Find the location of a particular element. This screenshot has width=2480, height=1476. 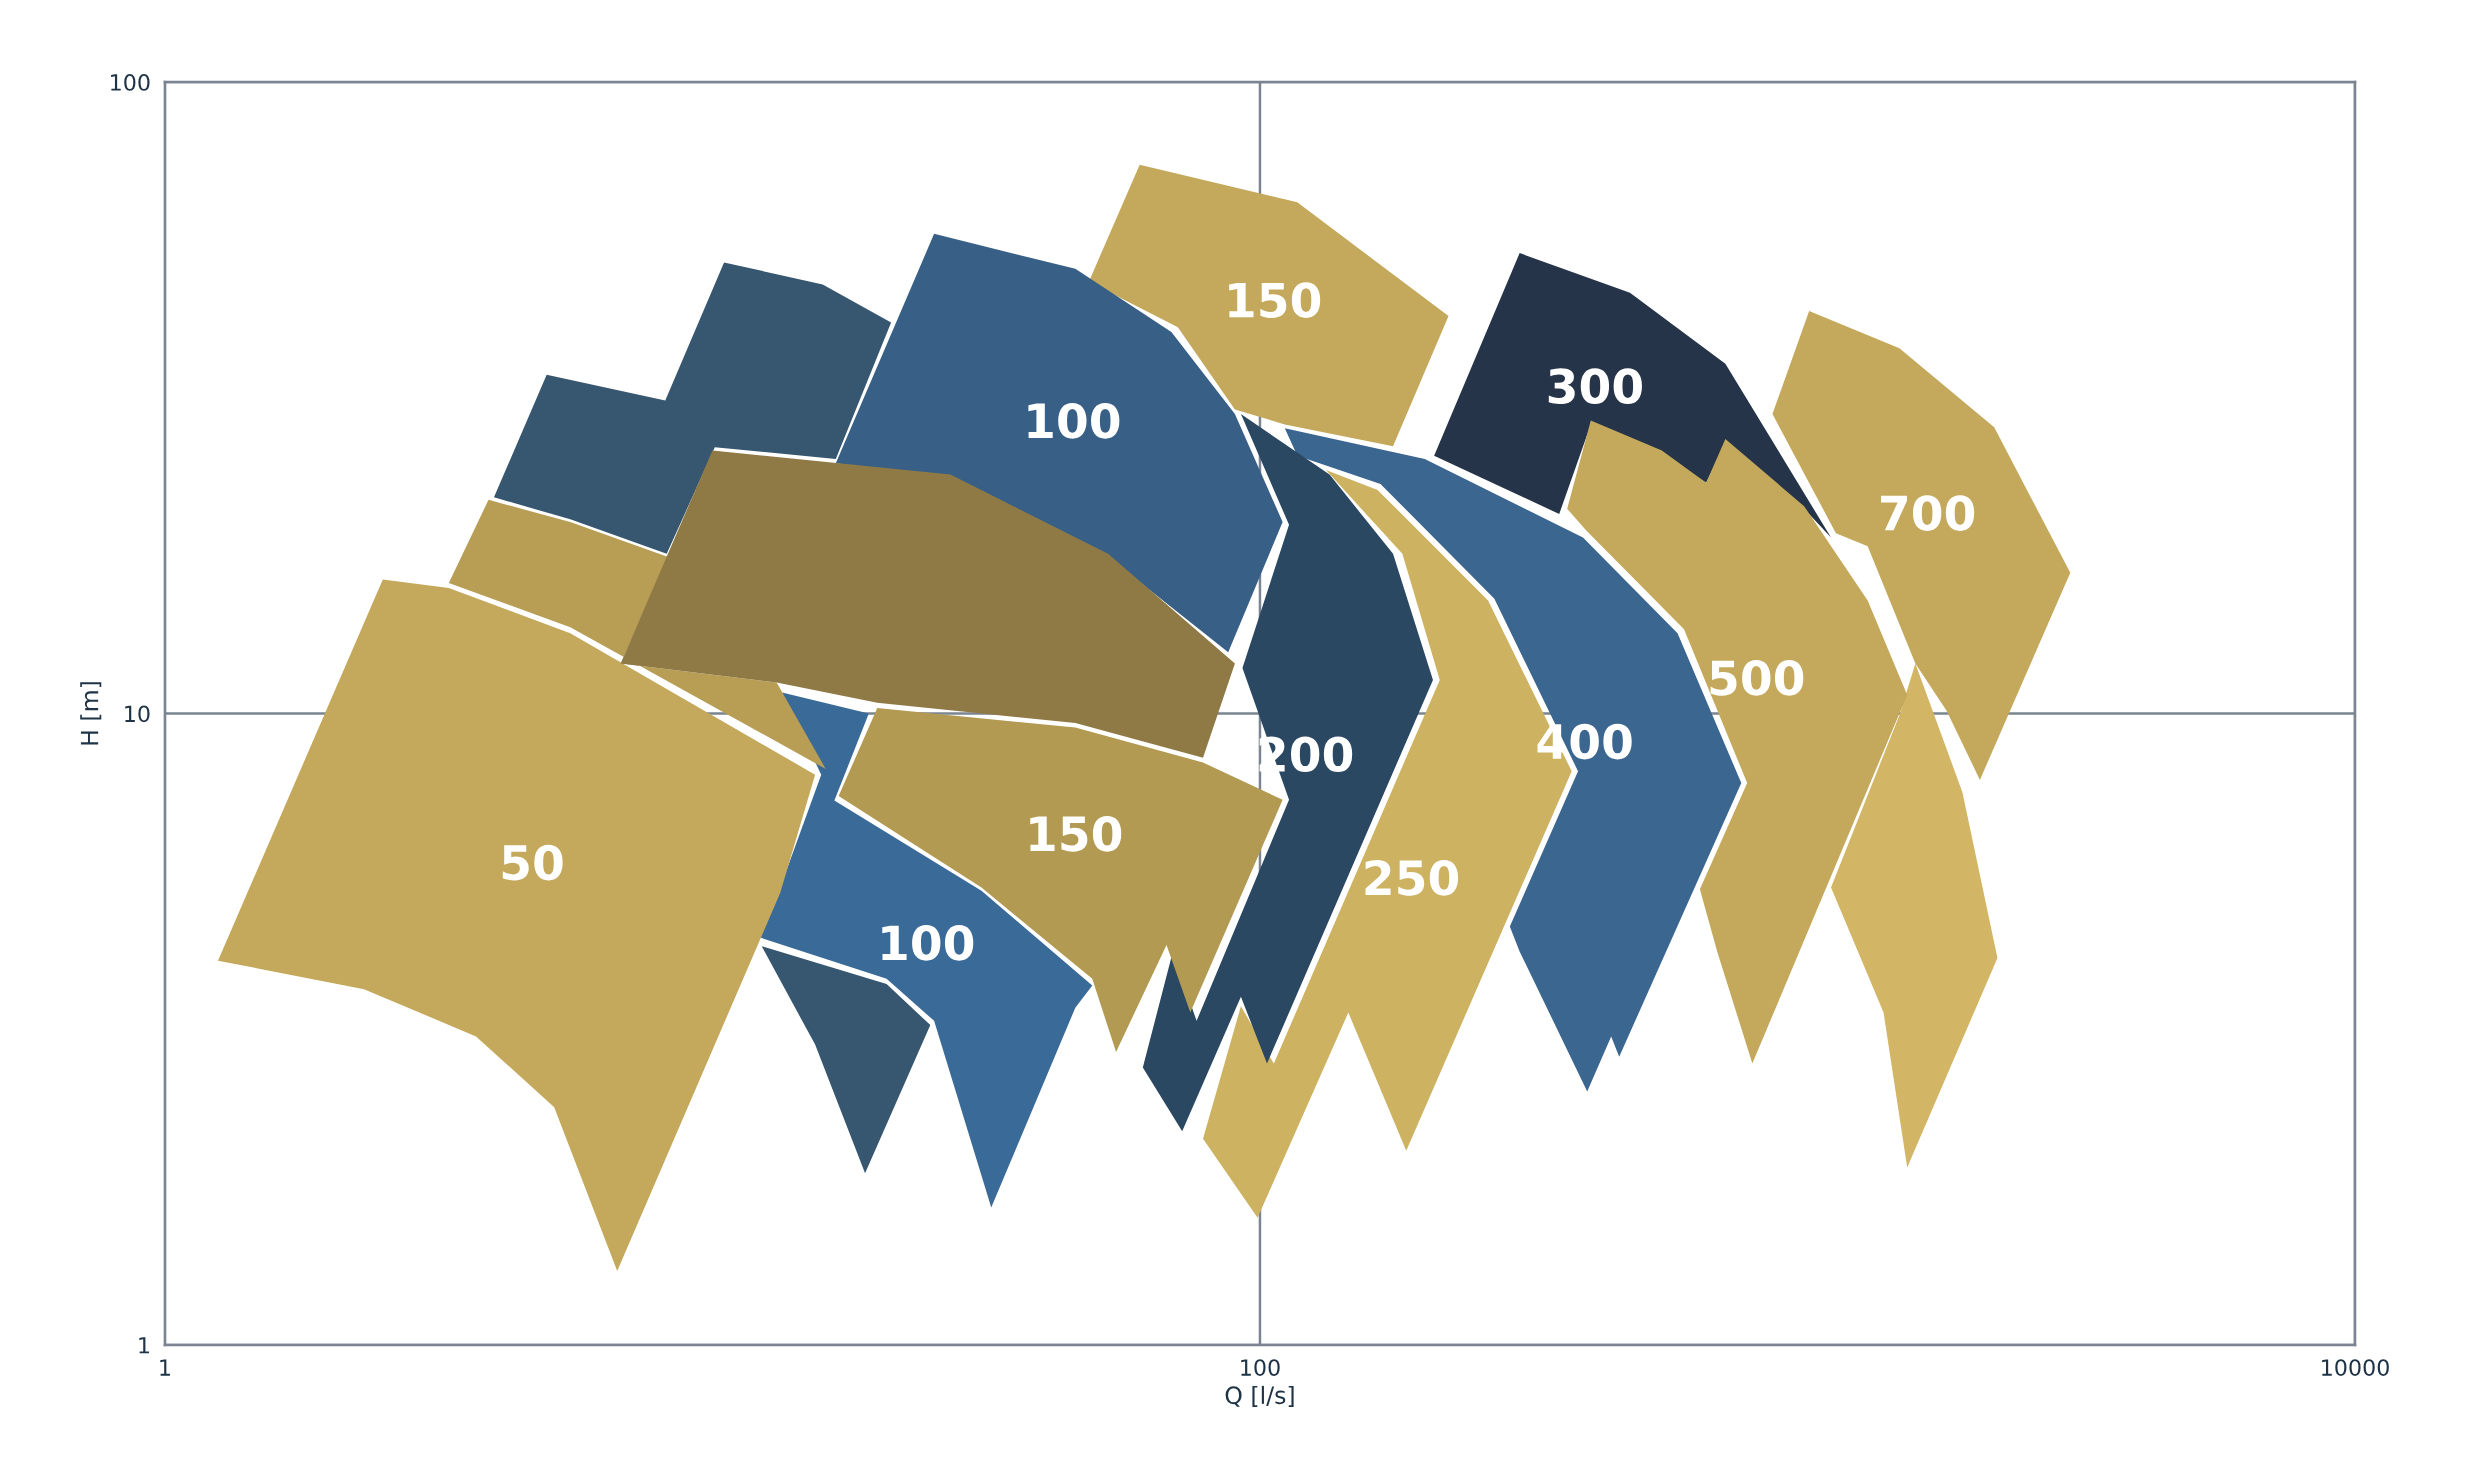

y-tick-label: 10 is located at coordinates (137, 714).